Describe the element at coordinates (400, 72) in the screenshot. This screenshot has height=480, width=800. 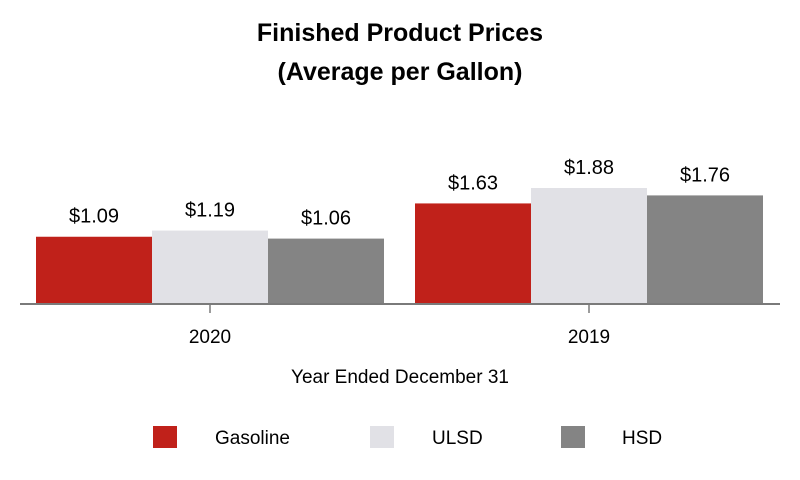
I see `chart-subtitle: (Average per Gallon)` at that location.